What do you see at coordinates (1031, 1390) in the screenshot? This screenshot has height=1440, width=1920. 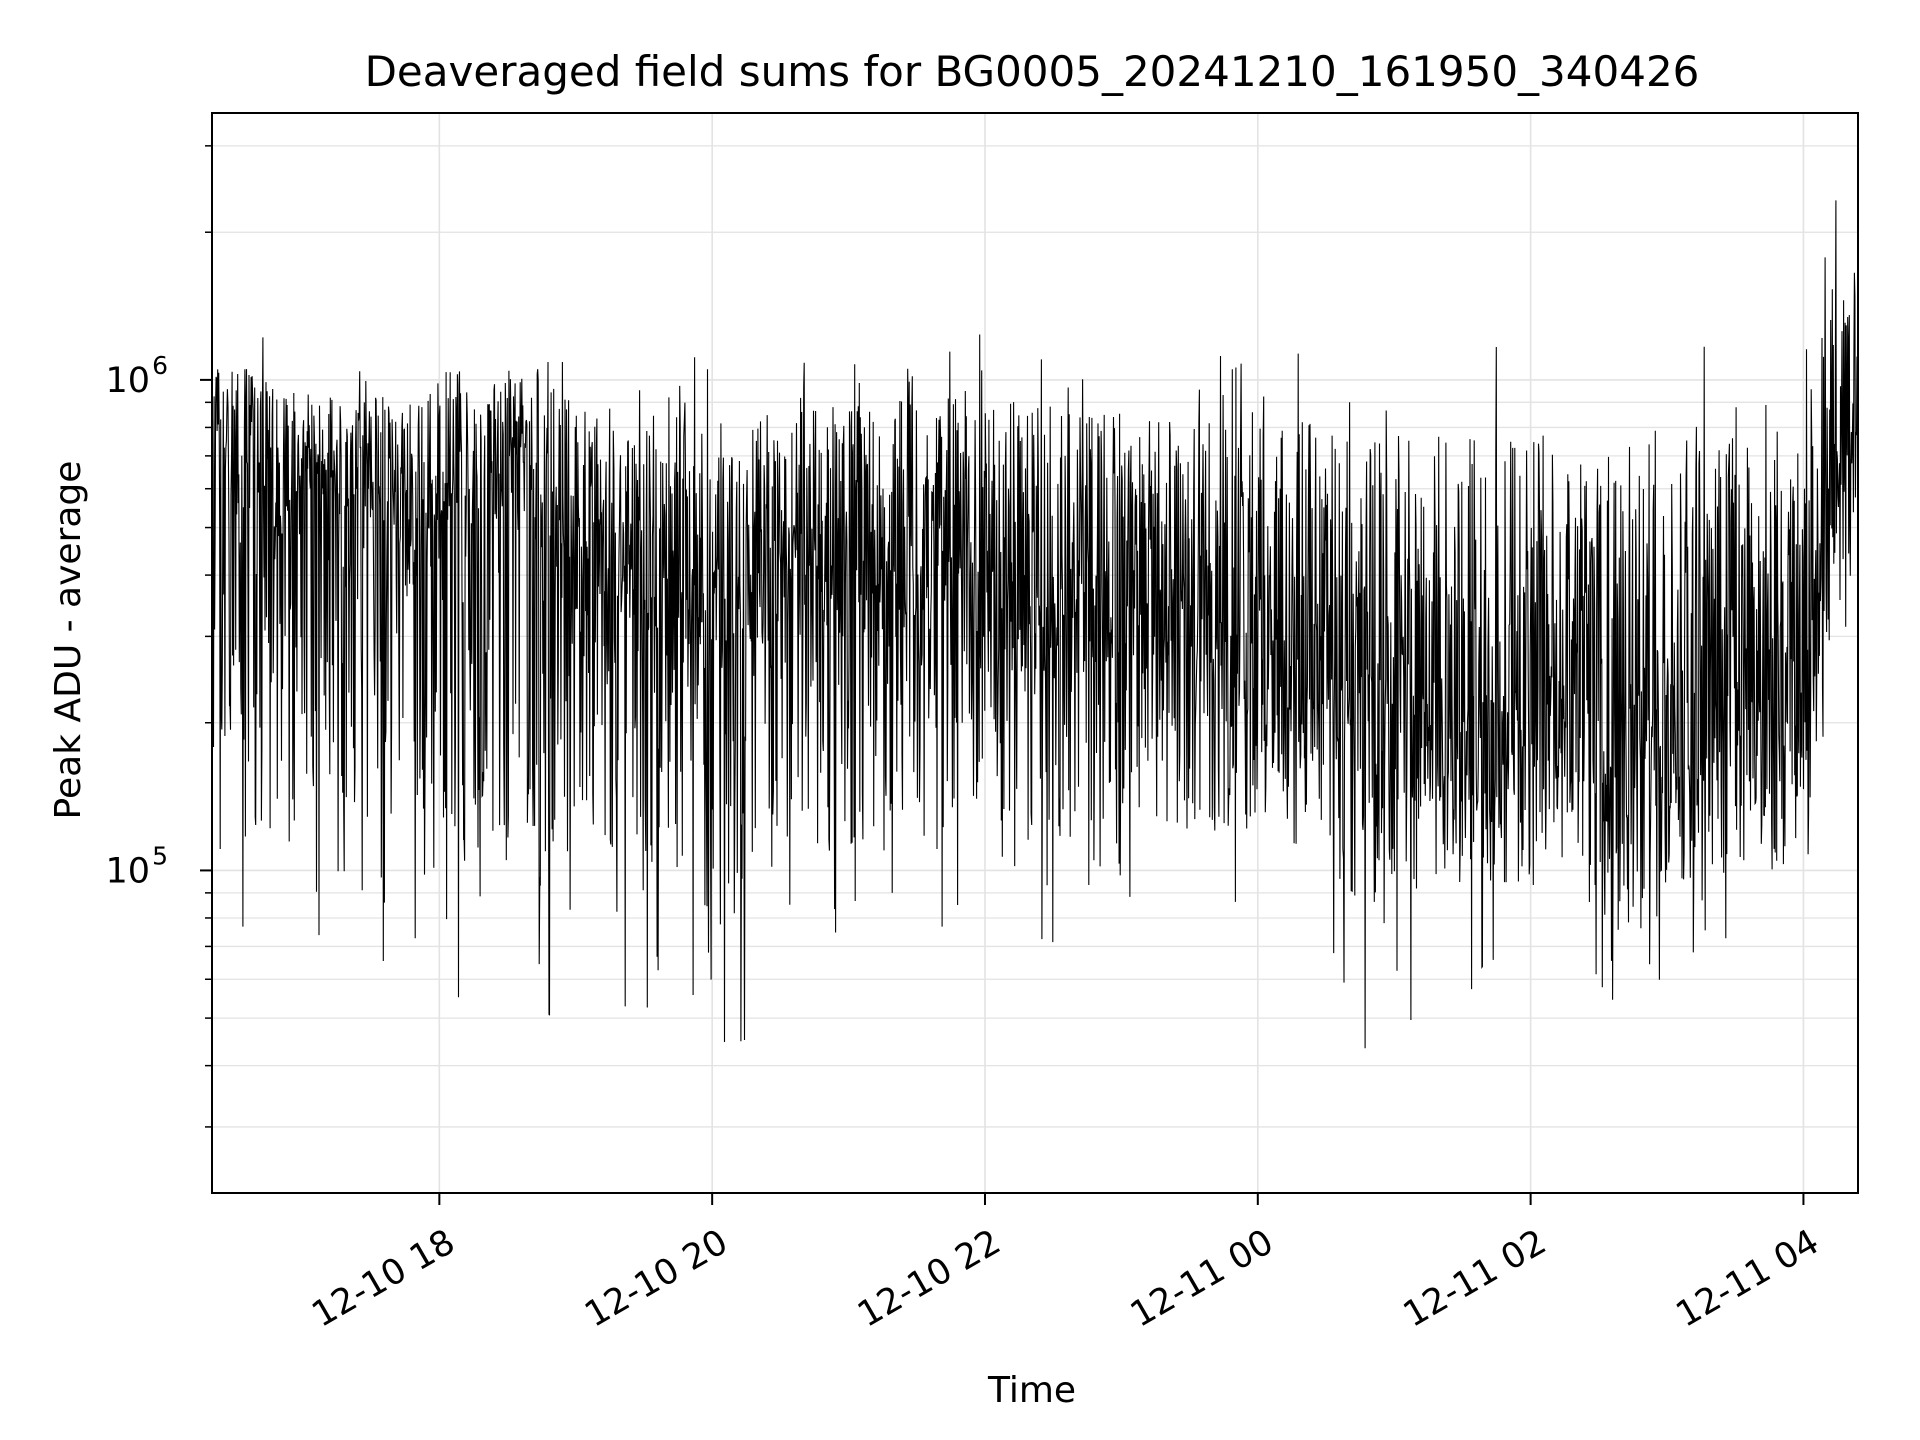 I see `x-axis-label: Time` at bounding box center [1031, 1390].